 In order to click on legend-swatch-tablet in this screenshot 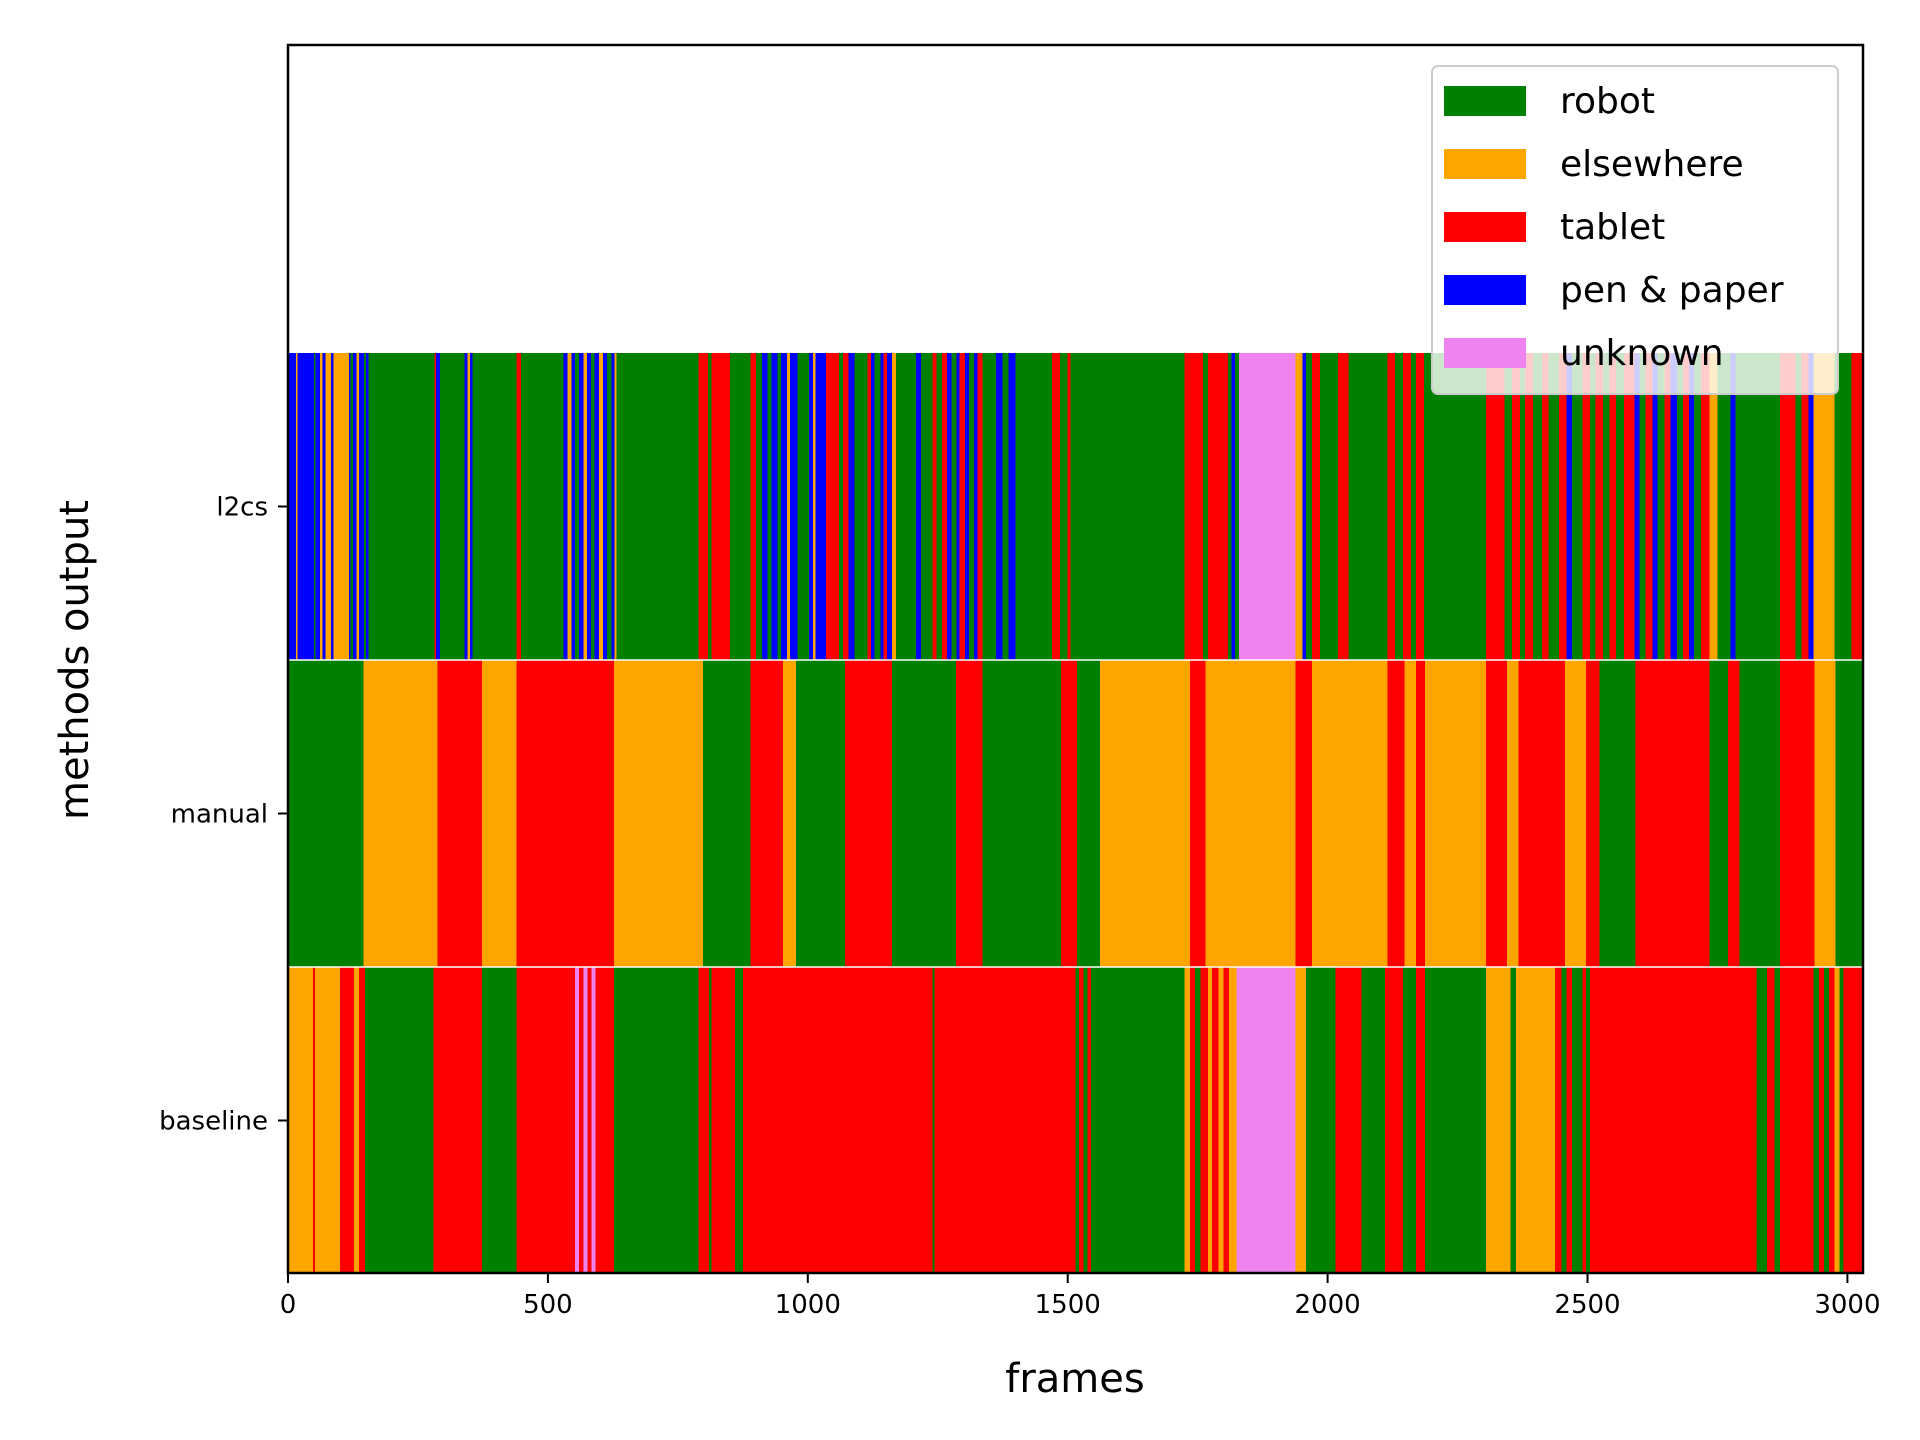, I will do `click(1485, 227)`.